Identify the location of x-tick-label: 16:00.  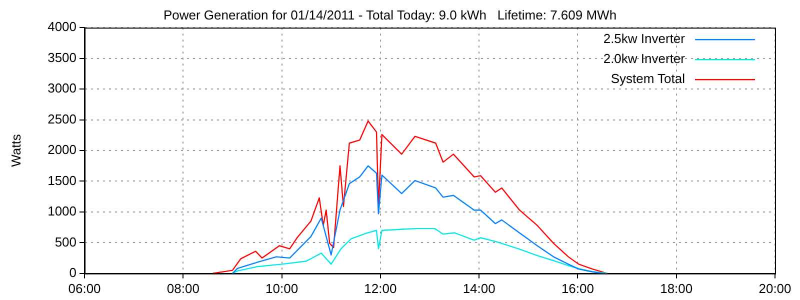
(577, 288).